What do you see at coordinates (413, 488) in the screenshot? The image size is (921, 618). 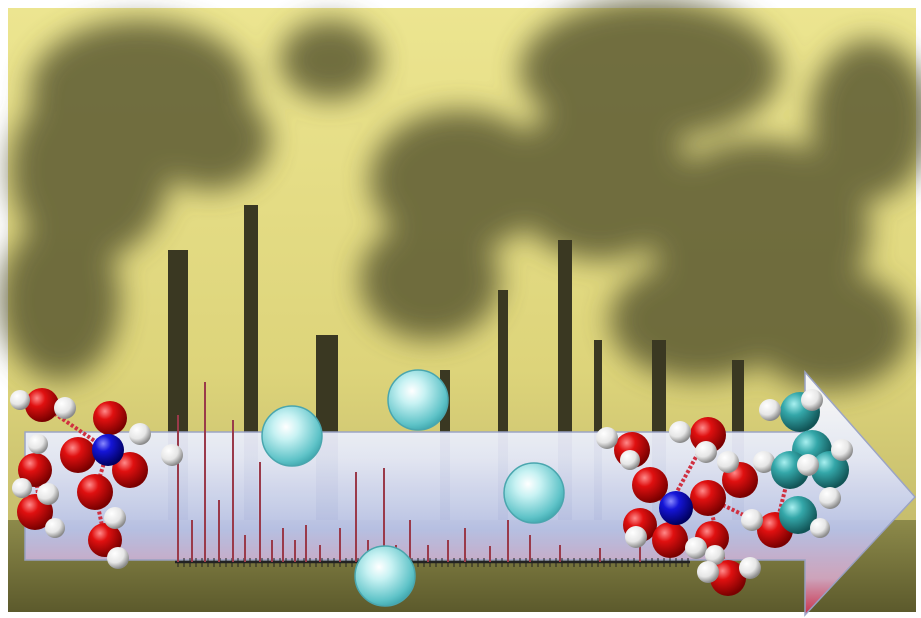 I see `bubbles` at bounding box center [413, 488].